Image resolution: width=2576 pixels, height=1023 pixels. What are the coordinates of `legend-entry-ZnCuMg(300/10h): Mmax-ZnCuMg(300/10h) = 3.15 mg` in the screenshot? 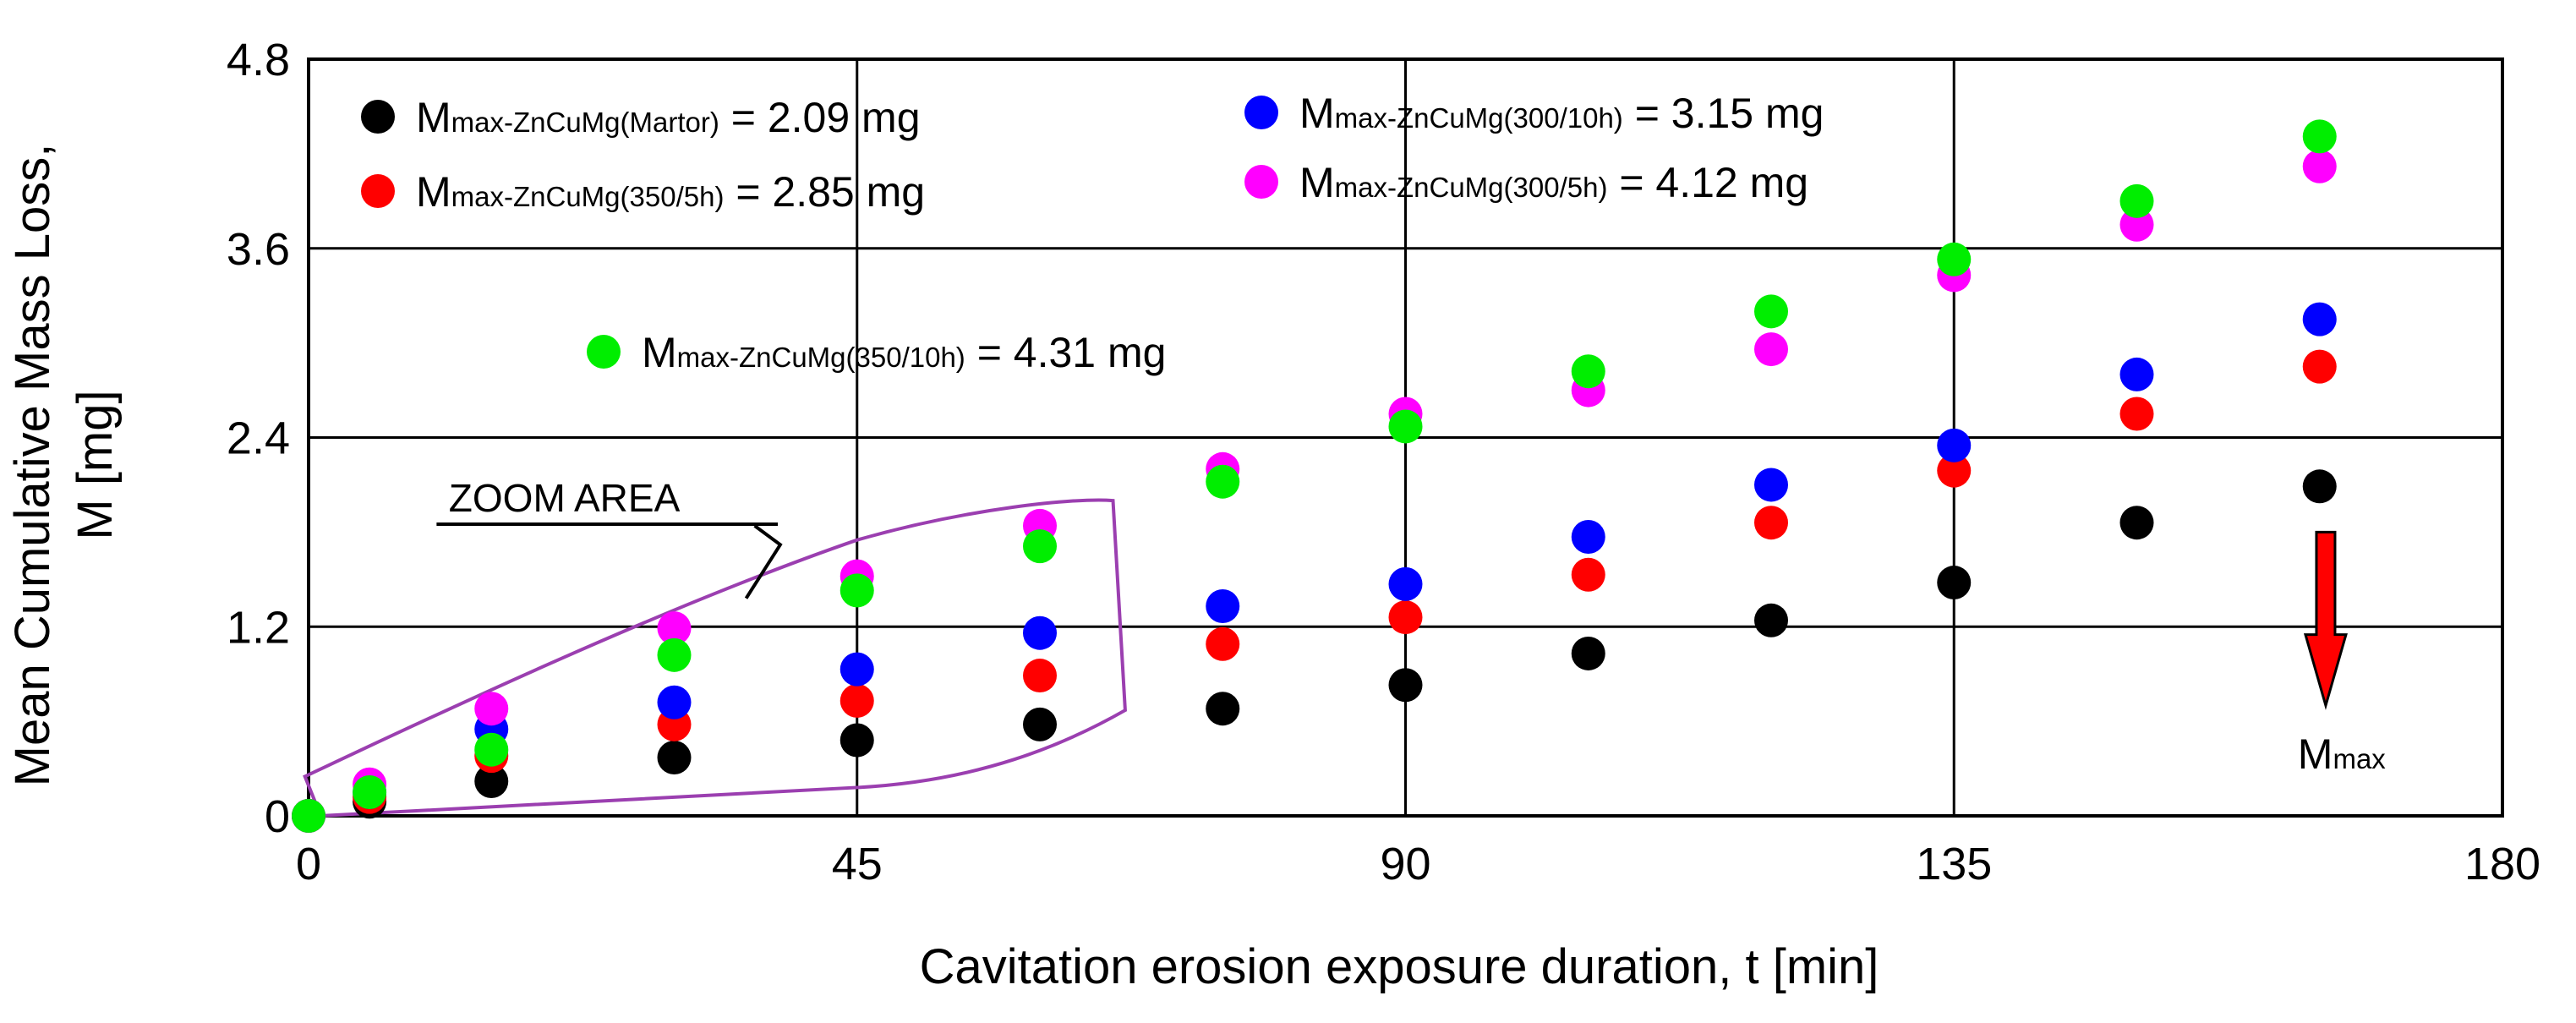 It's located at (1534, 113).